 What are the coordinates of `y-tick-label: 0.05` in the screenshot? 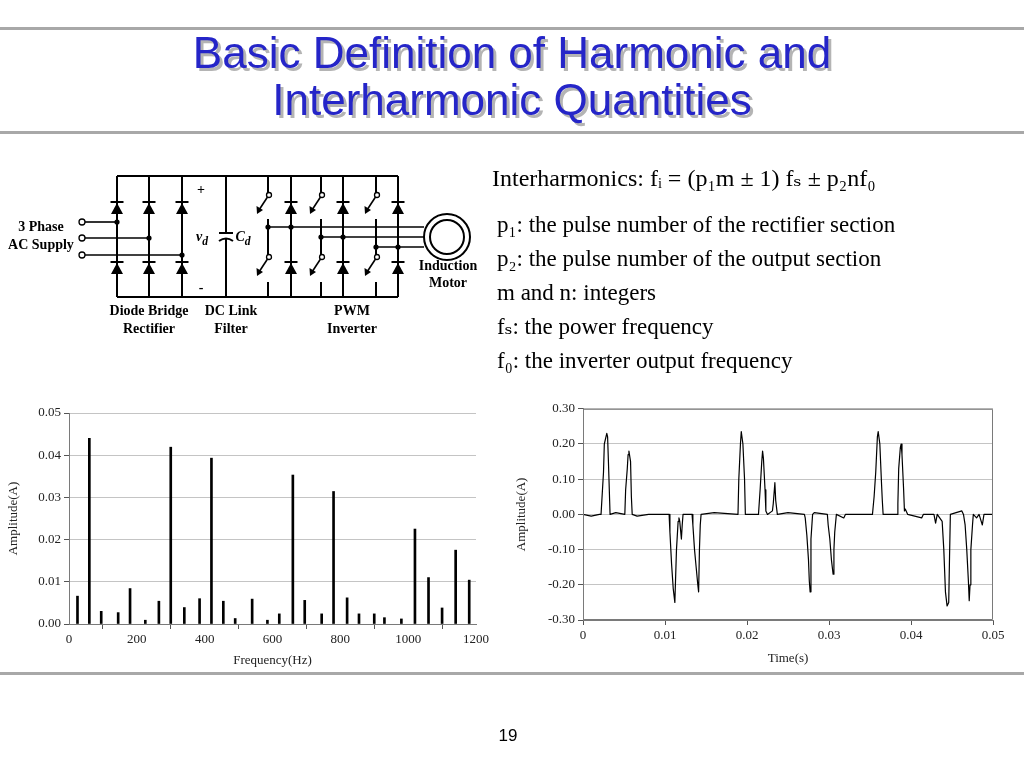 It's located at (49, 412).